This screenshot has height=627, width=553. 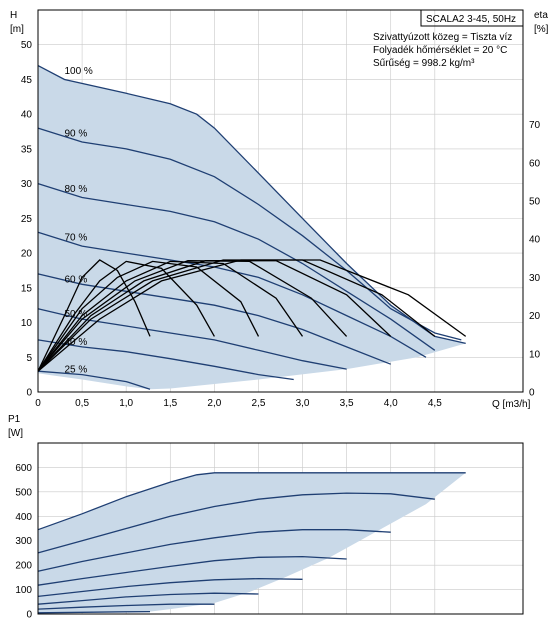 What do you see at coordinates (535, 240) in the screenshot?
I see `eta-tick-label: 40` at bounding box center [535, 240].